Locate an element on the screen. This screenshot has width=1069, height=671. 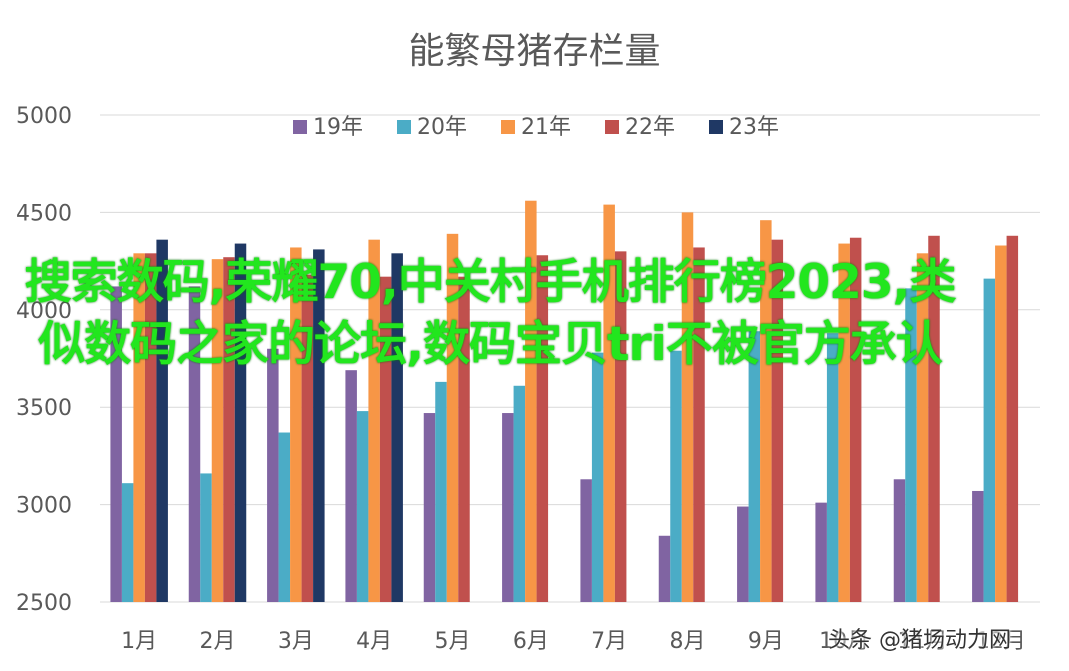
bar-20年-10月 is located at coordinates (832, 467).